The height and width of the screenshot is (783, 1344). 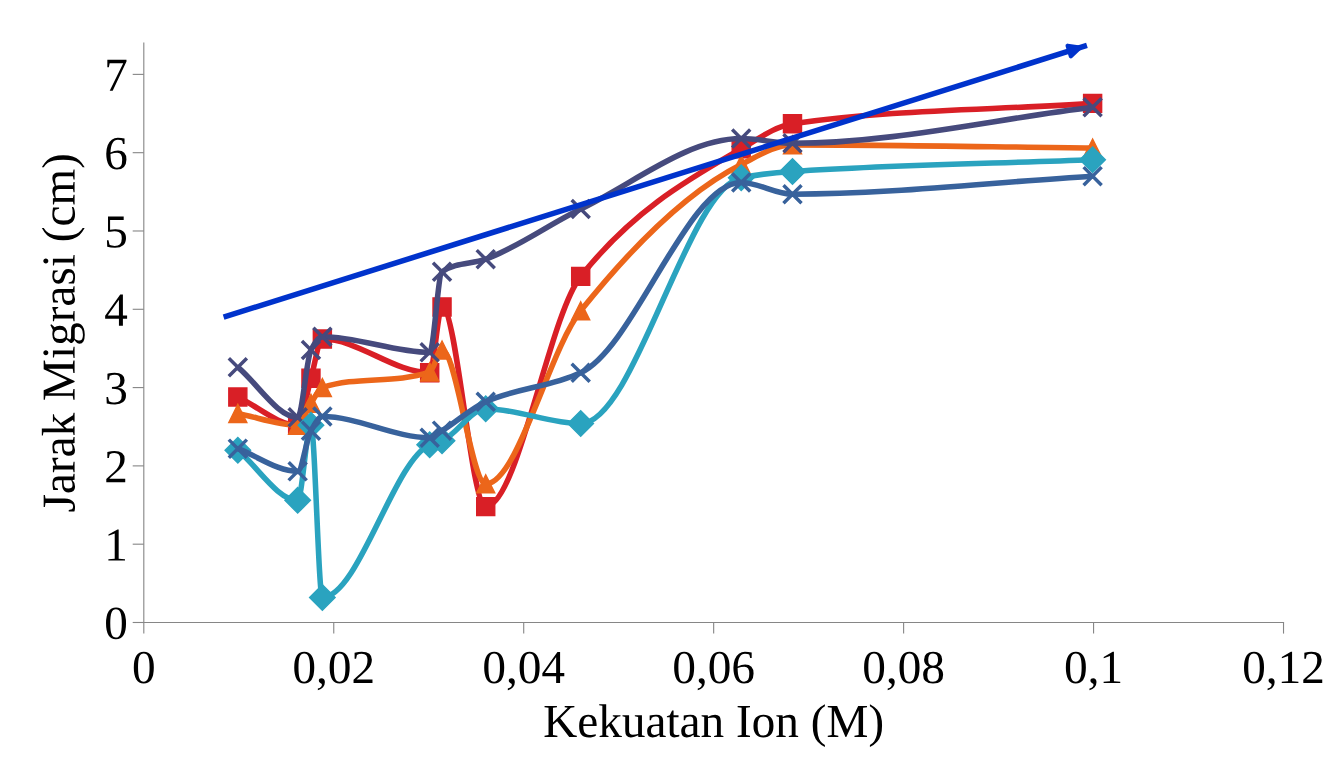 What do you see at coordinates (116, 153) in the screenshot?
I see `y-tick-label: 6` at bounding box center [116, 153].